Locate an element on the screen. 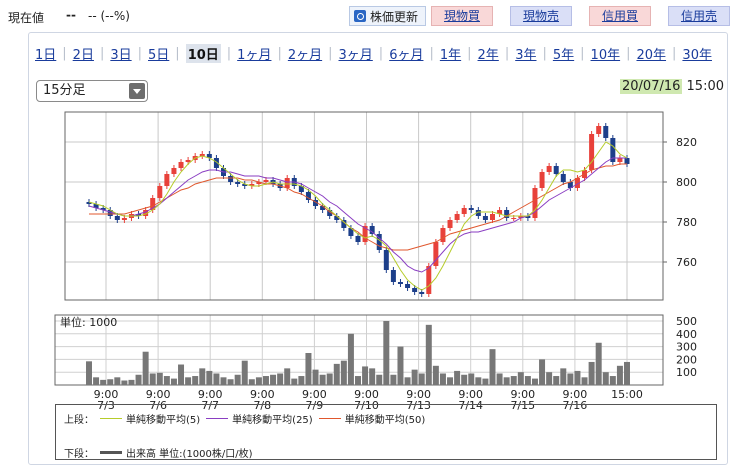 Image resolution: width=739 pixels, height=465 pixels. price-tick-label: 780 is located at coordinates (686, 222).